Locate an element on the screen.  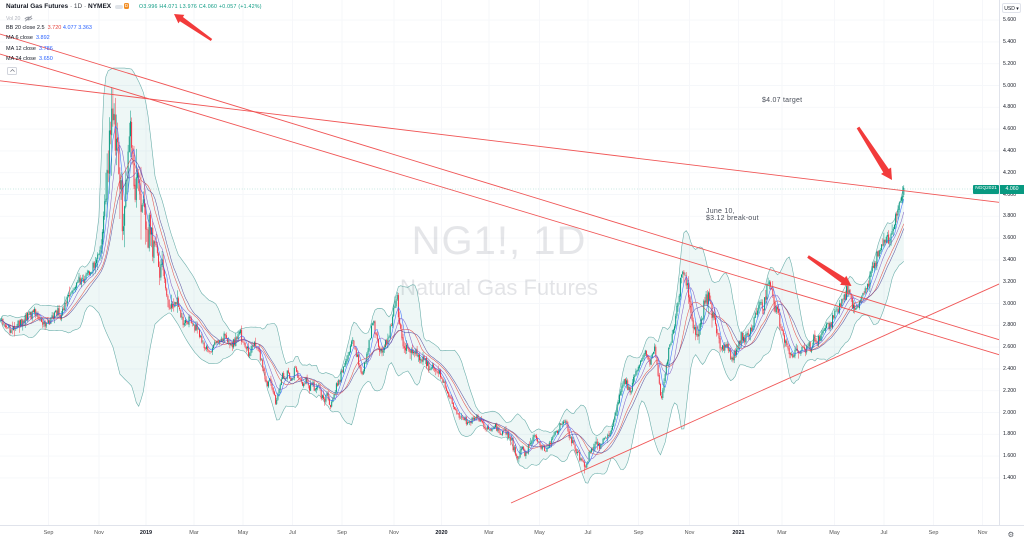
svg-text: Natural Gas Futures is located at coordinates (499, 287).